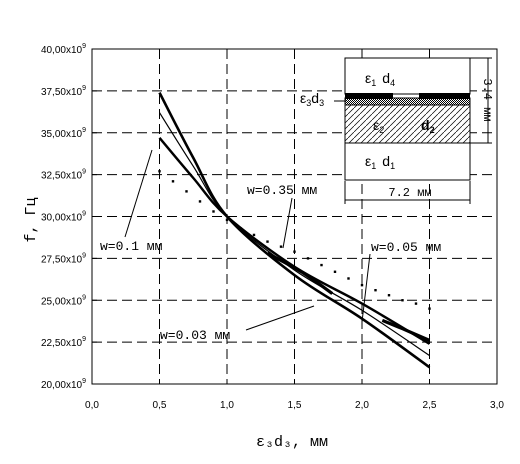 The height and width of the screenshot is (464, 520). Describe the element at coordinates (295, 405) in the screenshot. I see `x-tick-label: 1,5` at that location.